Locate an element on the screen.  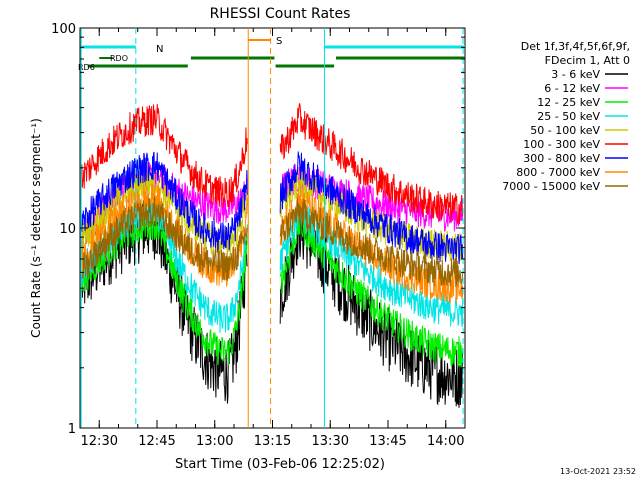
x-tick-label: 13:45 is located at coordinates (387, 441).